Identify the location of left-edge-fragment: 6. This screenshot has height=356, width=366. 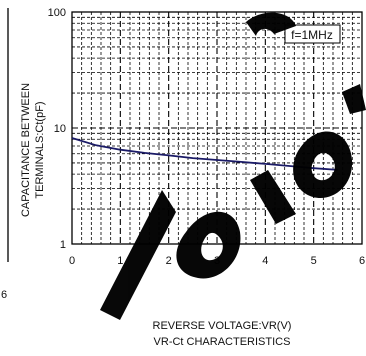
(4, 295).